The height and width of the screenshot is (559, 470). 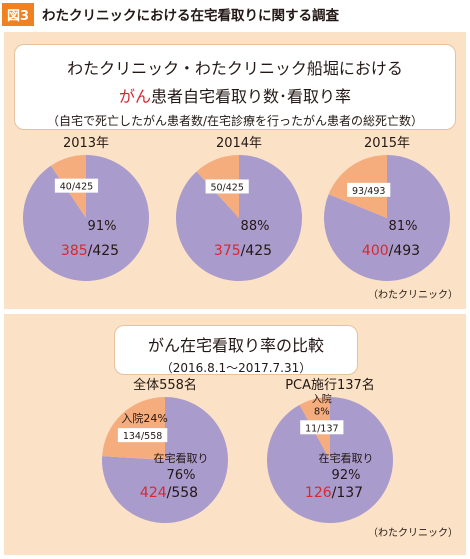 I want to click on pie-1-home-fraction: 385/425, so click(x=90, y=251).